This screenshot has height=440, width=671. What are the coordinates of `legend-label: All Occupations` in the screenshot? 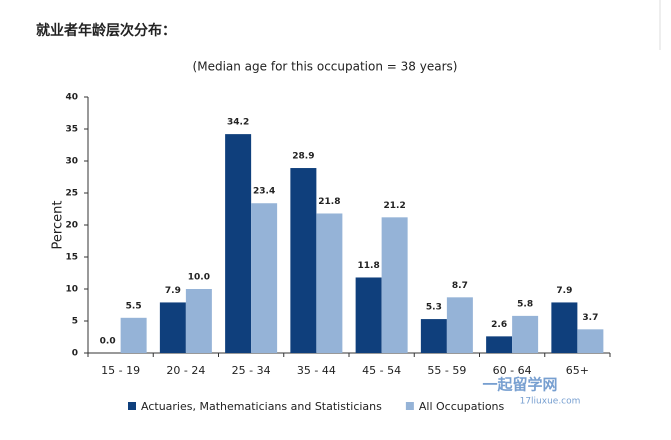 It's located at (462, 406).